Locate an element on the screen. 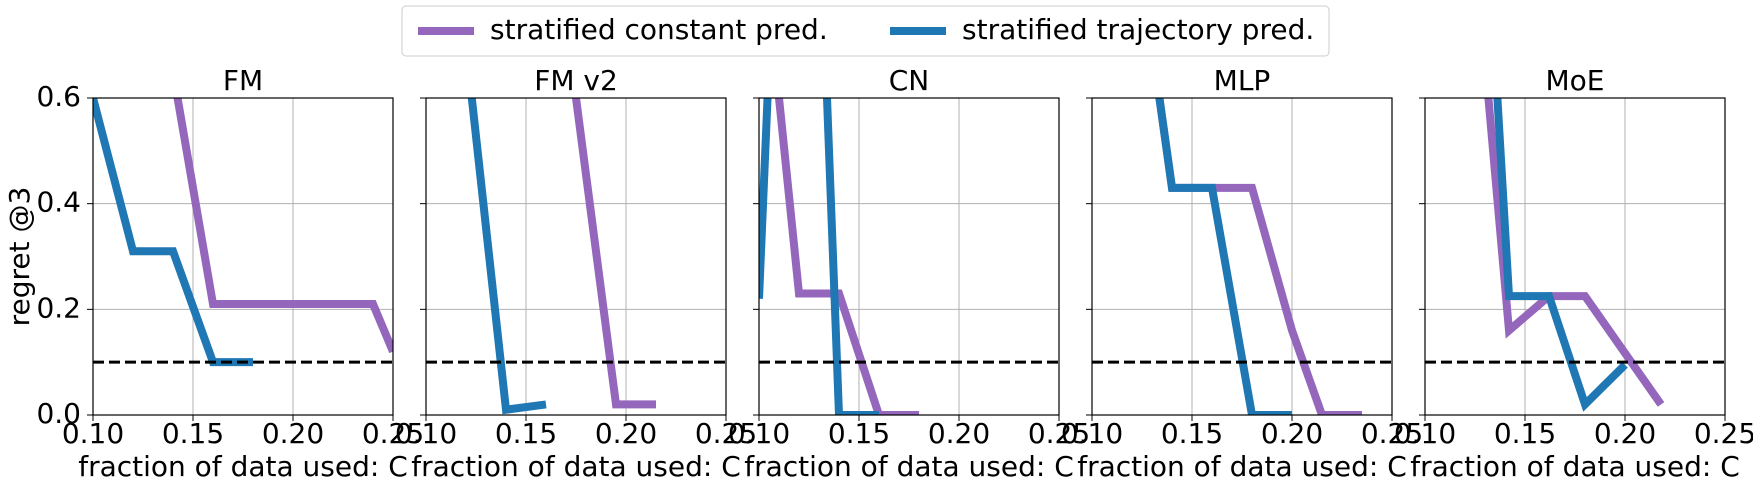  y-tick-label: 0.0 is located at coordinates (58, 413).